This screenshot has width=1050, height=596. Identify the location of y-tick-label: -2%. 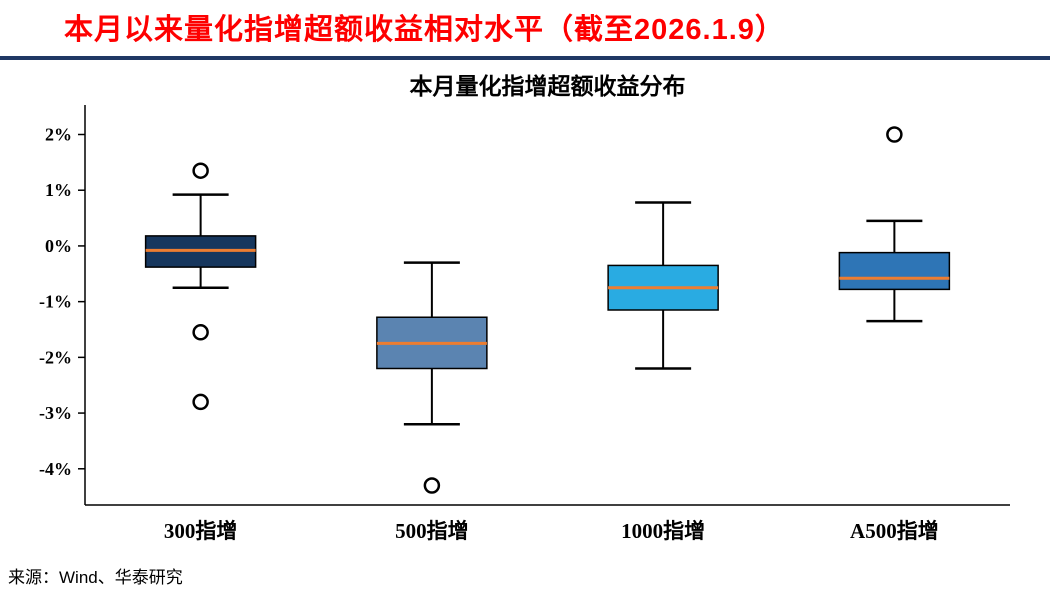
(55, 357).